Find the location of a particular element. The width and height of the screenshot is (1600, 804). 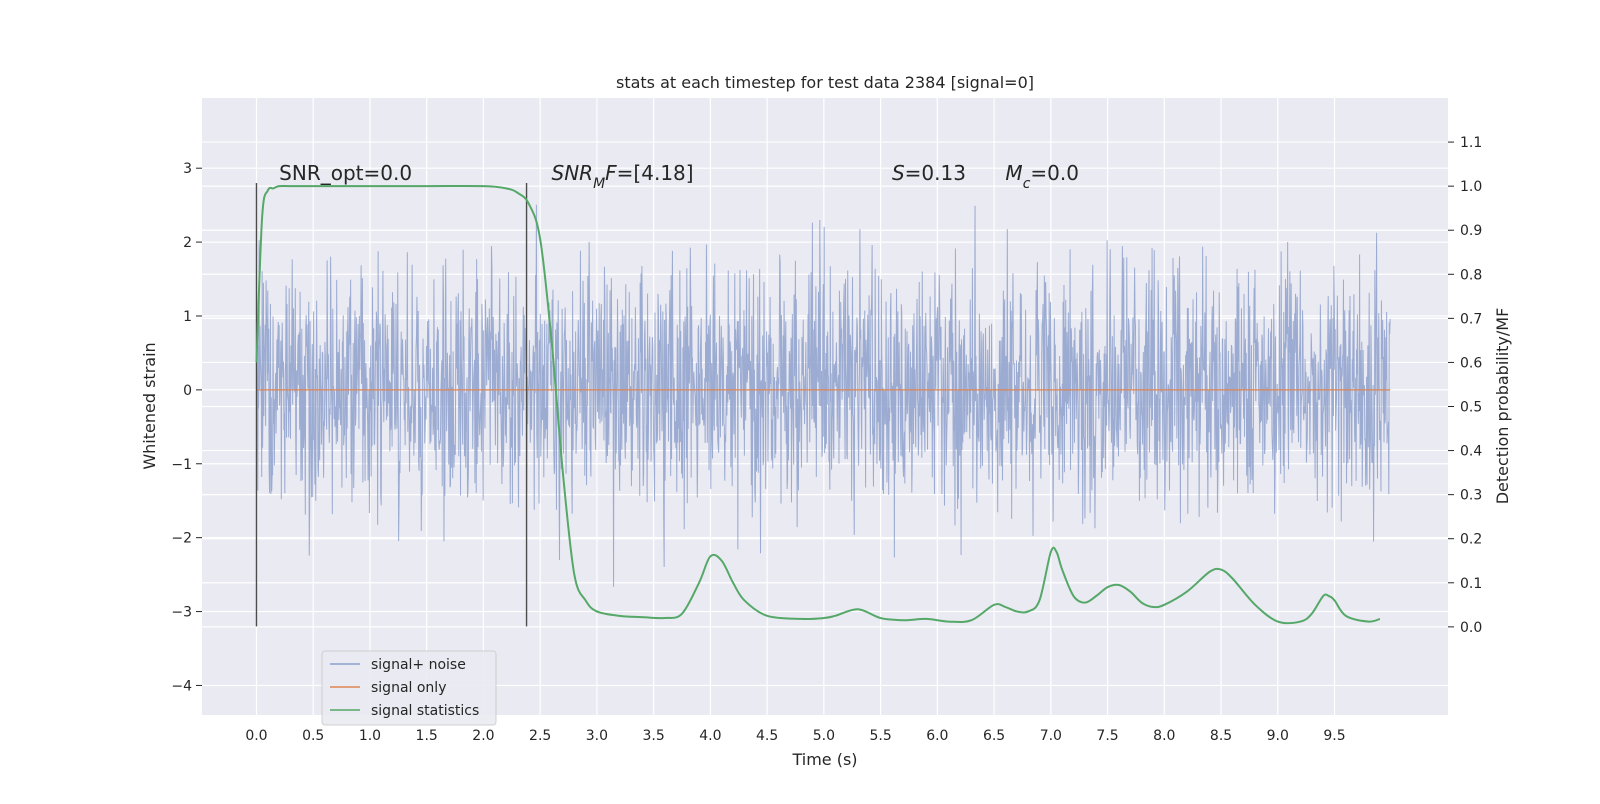

y-tick-label: −3 is located at coordinates (181, 613).